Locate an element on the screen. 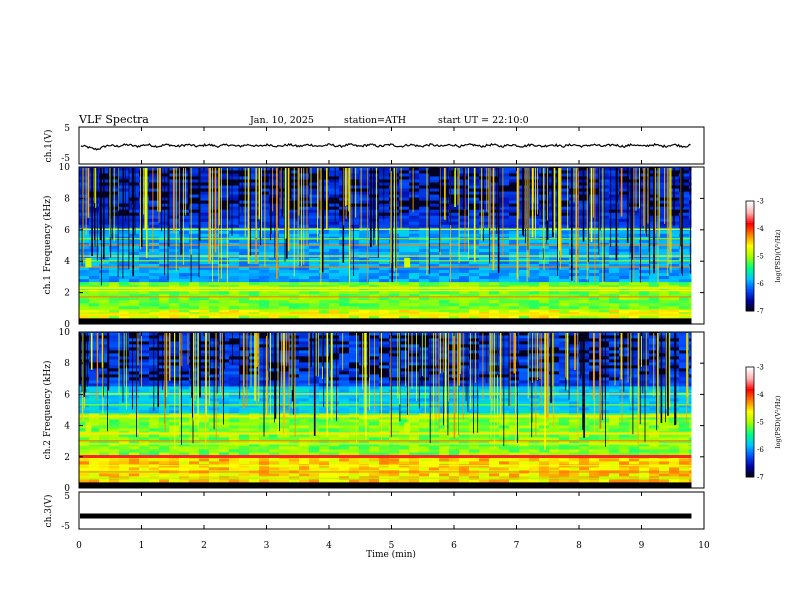  ch1-spec-ylabel: ch.1 Frequency (kHz) is located at coordinates (47, 245).